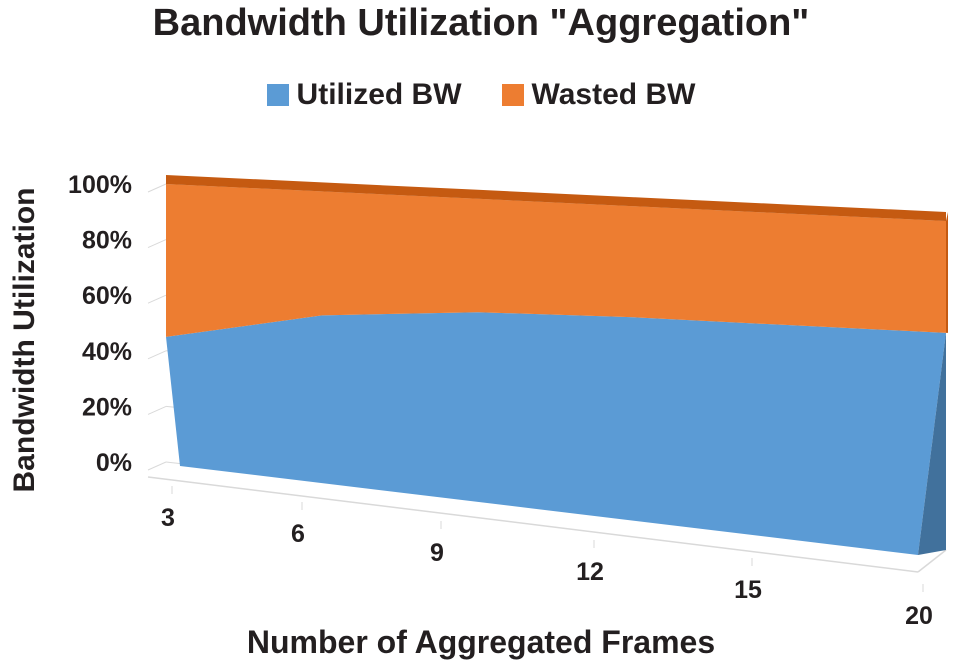 This screenshot has width=962, height=672. What do you see at coordinates (168, 518) in the screenshot?
I see `x-tick-label: 3` at bounding box center [168, 518].